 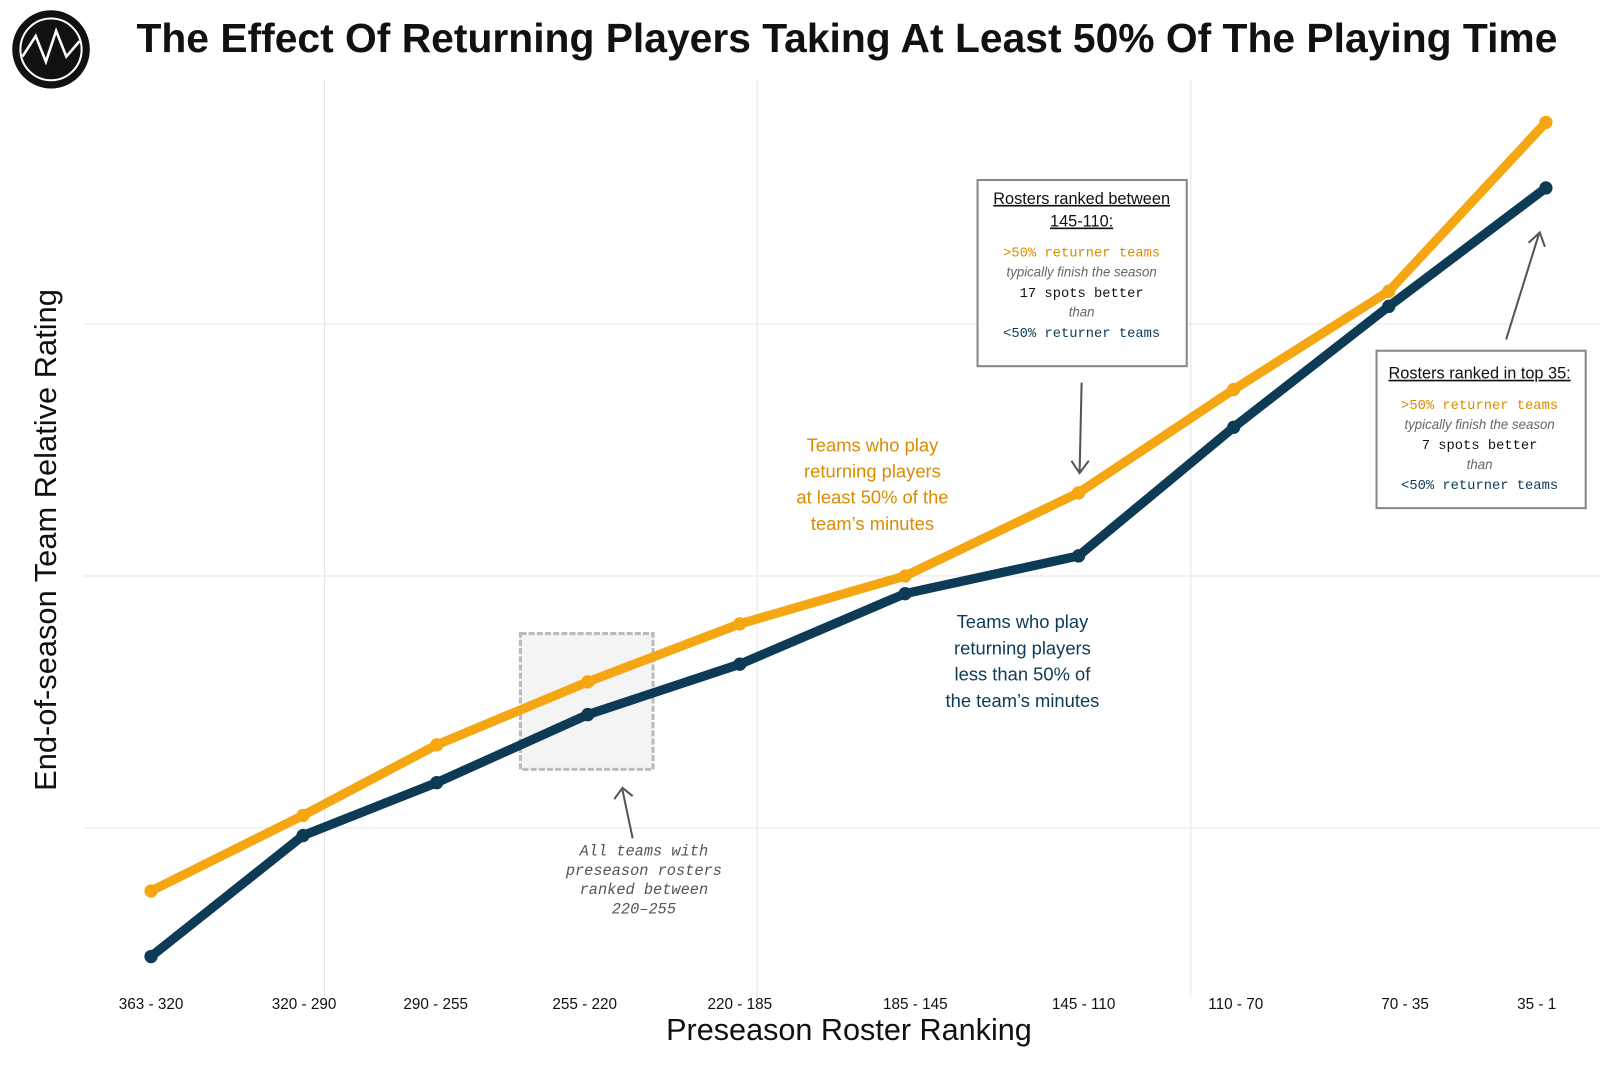 What do you see at coordinates (1480, 446) in the screenshot?
I see `callout-line: 7 spots better` at bounding box center [1480, 446].